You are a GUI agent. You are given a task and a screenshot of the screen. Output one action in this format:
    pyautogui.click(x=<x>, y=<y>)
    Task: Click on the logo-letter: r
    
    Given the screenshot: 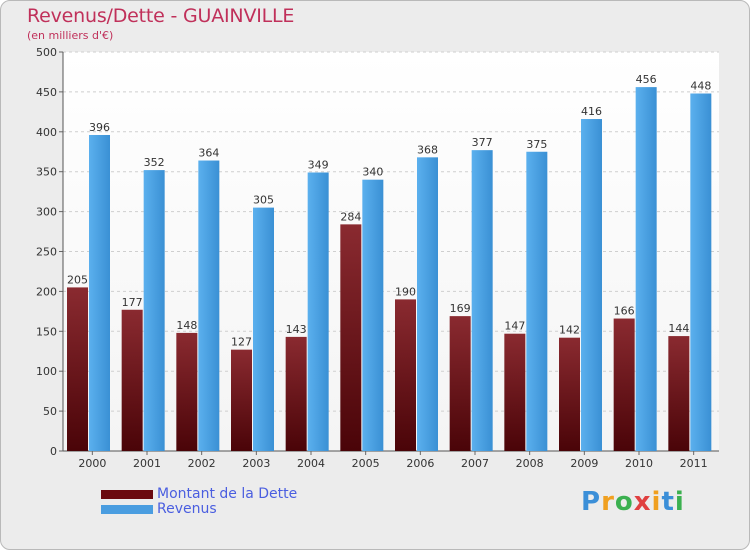 What is the action you would take?
    pyautogui.click(x=608, y=502)
    